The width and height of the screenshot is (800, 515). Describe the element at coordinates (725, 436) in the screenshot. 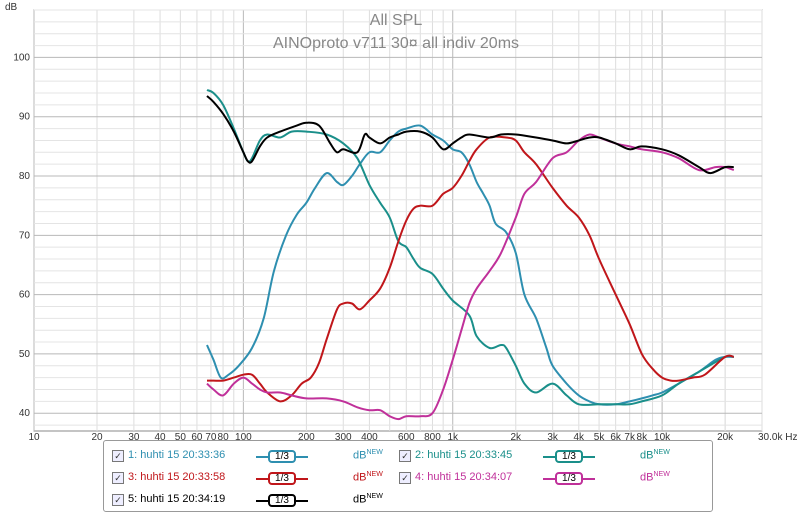

I see `x-tick-label: 20k` at that location.